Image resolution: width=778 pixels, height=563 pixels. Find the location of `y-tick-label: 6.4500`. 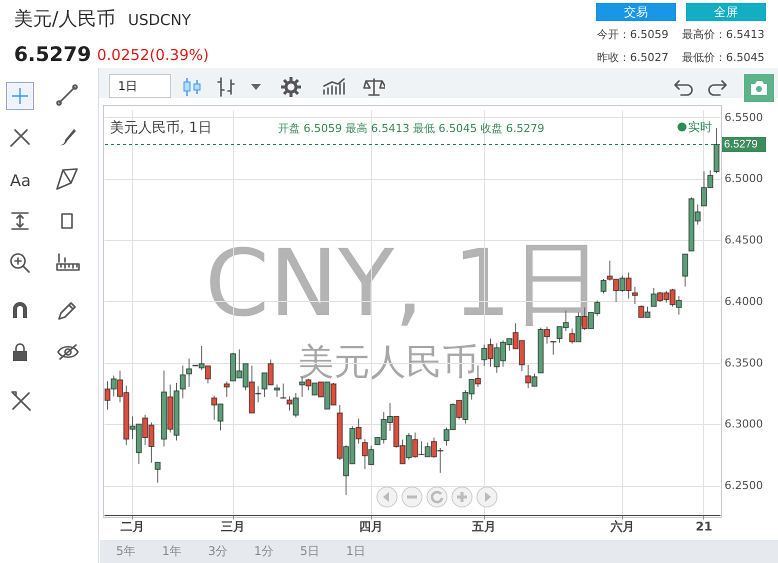

y-tick-label: 6.4500 is located at coordinates (743, 240).